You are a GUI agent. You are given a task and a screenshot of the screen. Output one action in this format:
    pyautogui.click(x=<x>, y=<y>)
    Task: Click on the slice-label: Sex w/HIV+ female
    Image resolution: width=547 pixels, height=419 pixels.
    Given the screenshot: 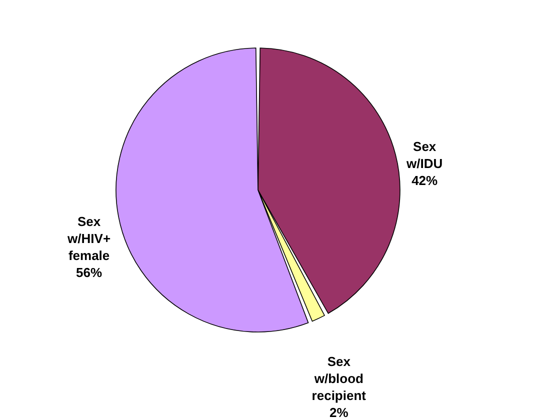 What is the action you would take?
    pyautogui.click(x=88, y=239)
    